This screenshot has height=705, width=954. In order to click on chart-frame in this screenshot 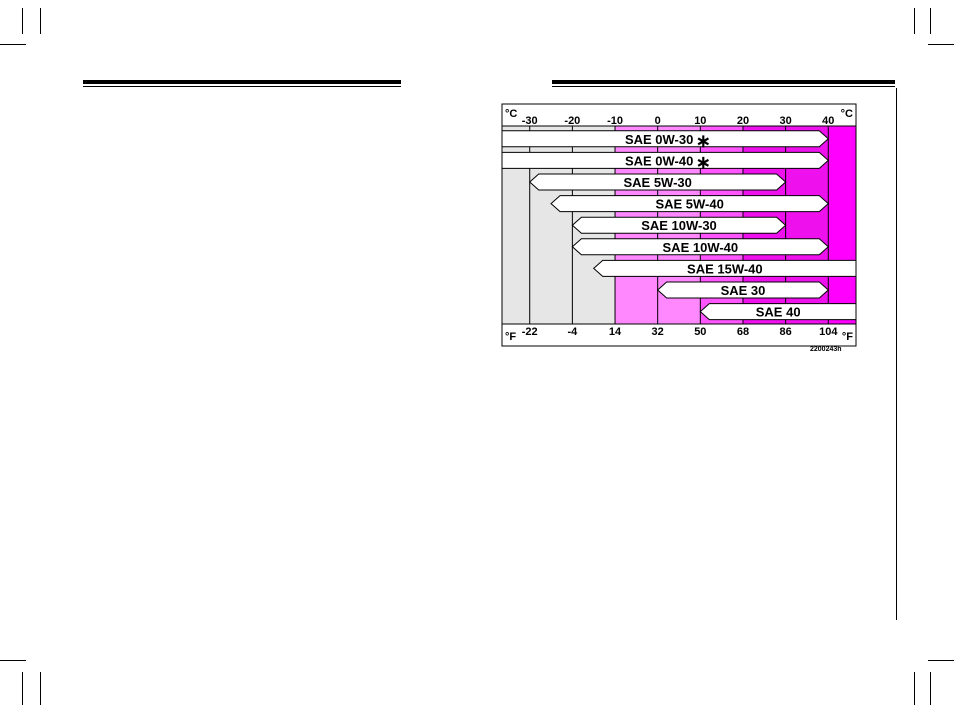, I will do `click(679, 225)`.